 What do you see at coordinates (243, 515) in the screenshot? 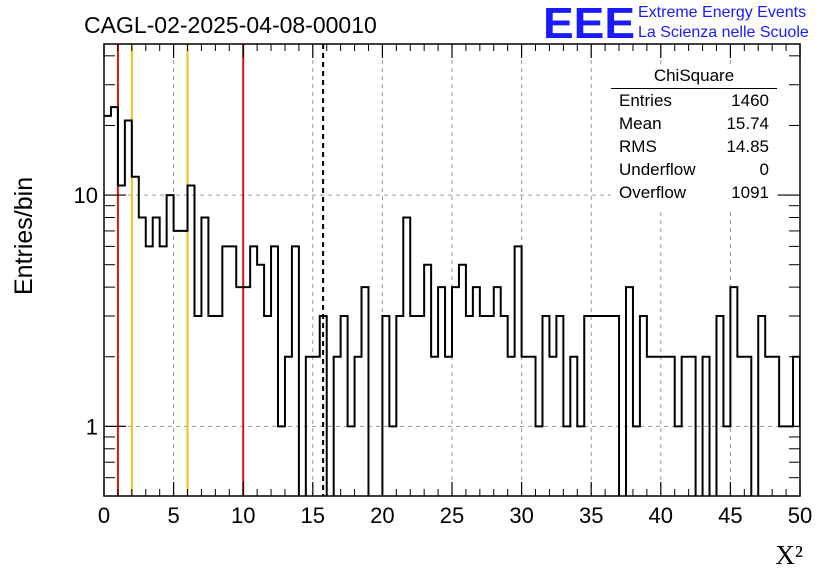
I see `x-tick-label: 10` at bounding box center [243, 515].